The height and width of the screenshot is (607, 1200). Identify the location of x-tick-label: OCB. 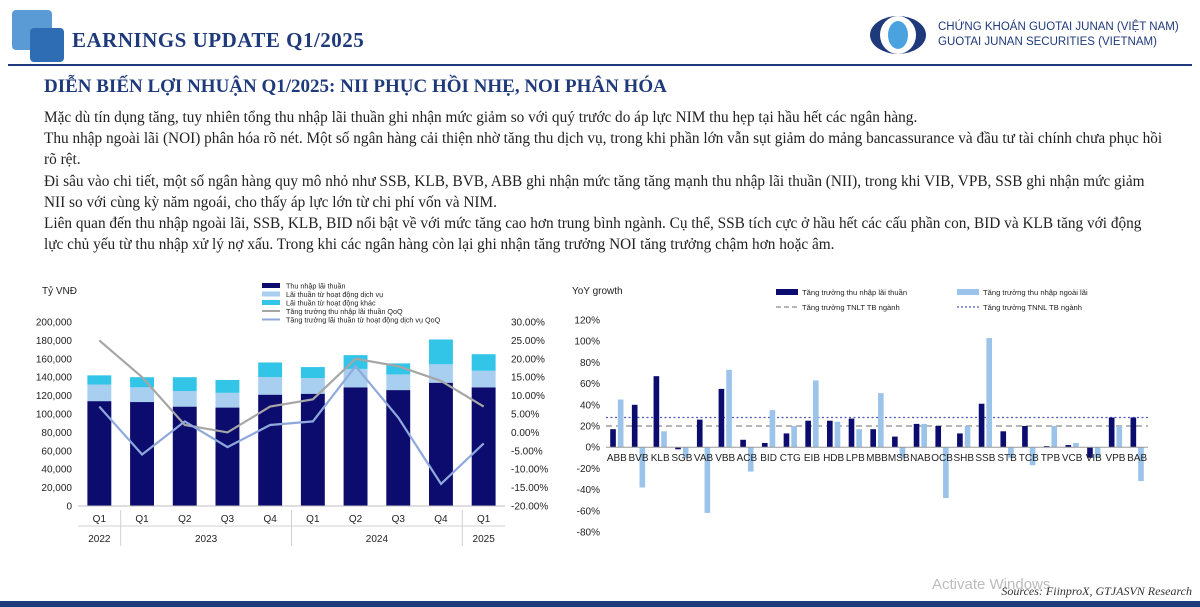
(942, 458).